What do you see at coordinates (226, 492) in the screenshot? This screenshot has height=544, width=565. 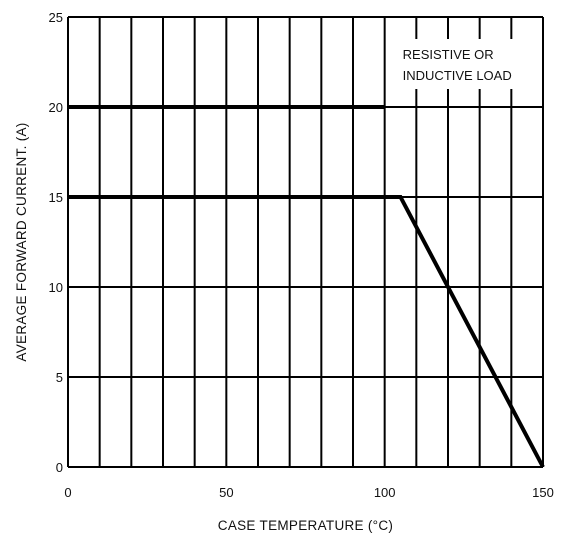 I see `x-tick-label-50: 50` at bounding box center [226, 492].